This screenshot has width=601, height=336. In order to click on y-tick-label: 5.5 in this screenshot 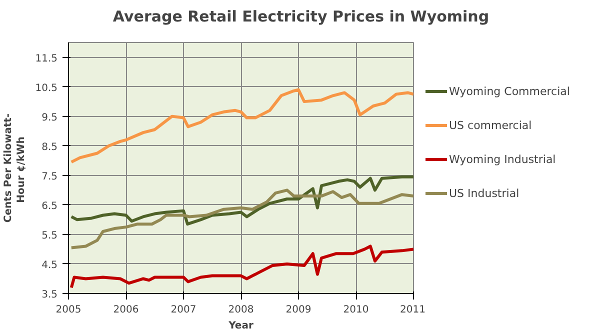, I will do `click(50, 236)`.